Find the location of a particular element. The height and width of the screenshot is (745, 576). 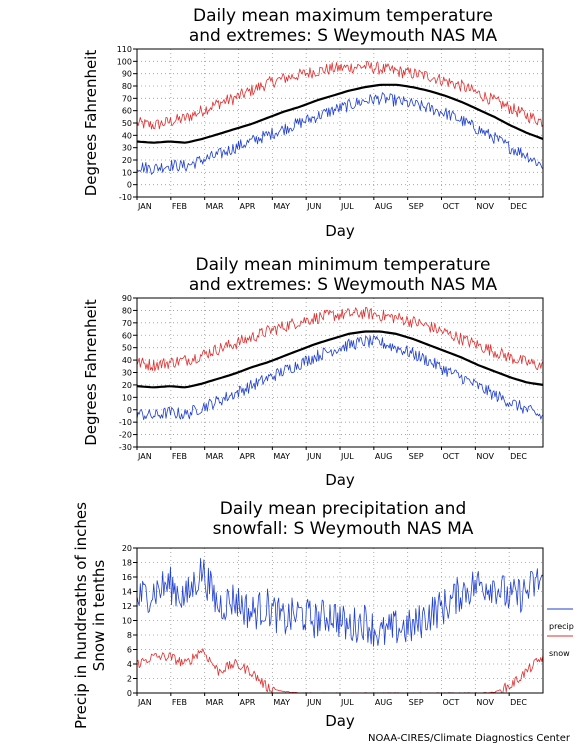

y-tick-label: -20 is located at coordinates (125, 435).